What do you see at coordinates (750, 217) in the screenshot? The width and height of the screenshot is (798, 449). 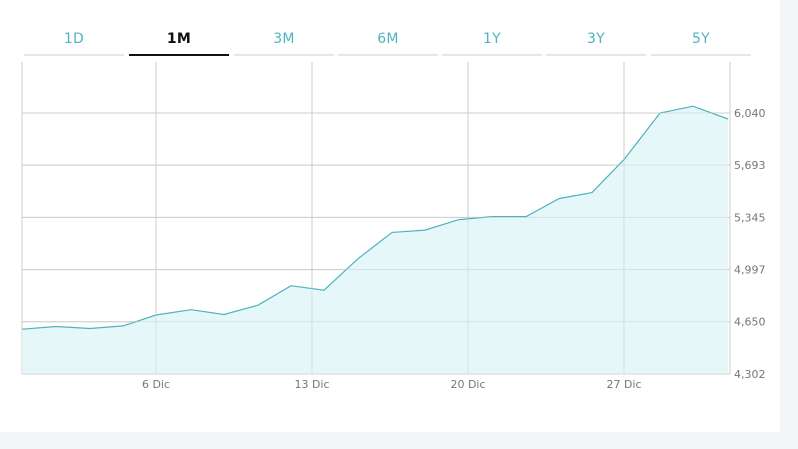 I see `y-tick-label: 5,345` at bounding box center [750, 217].